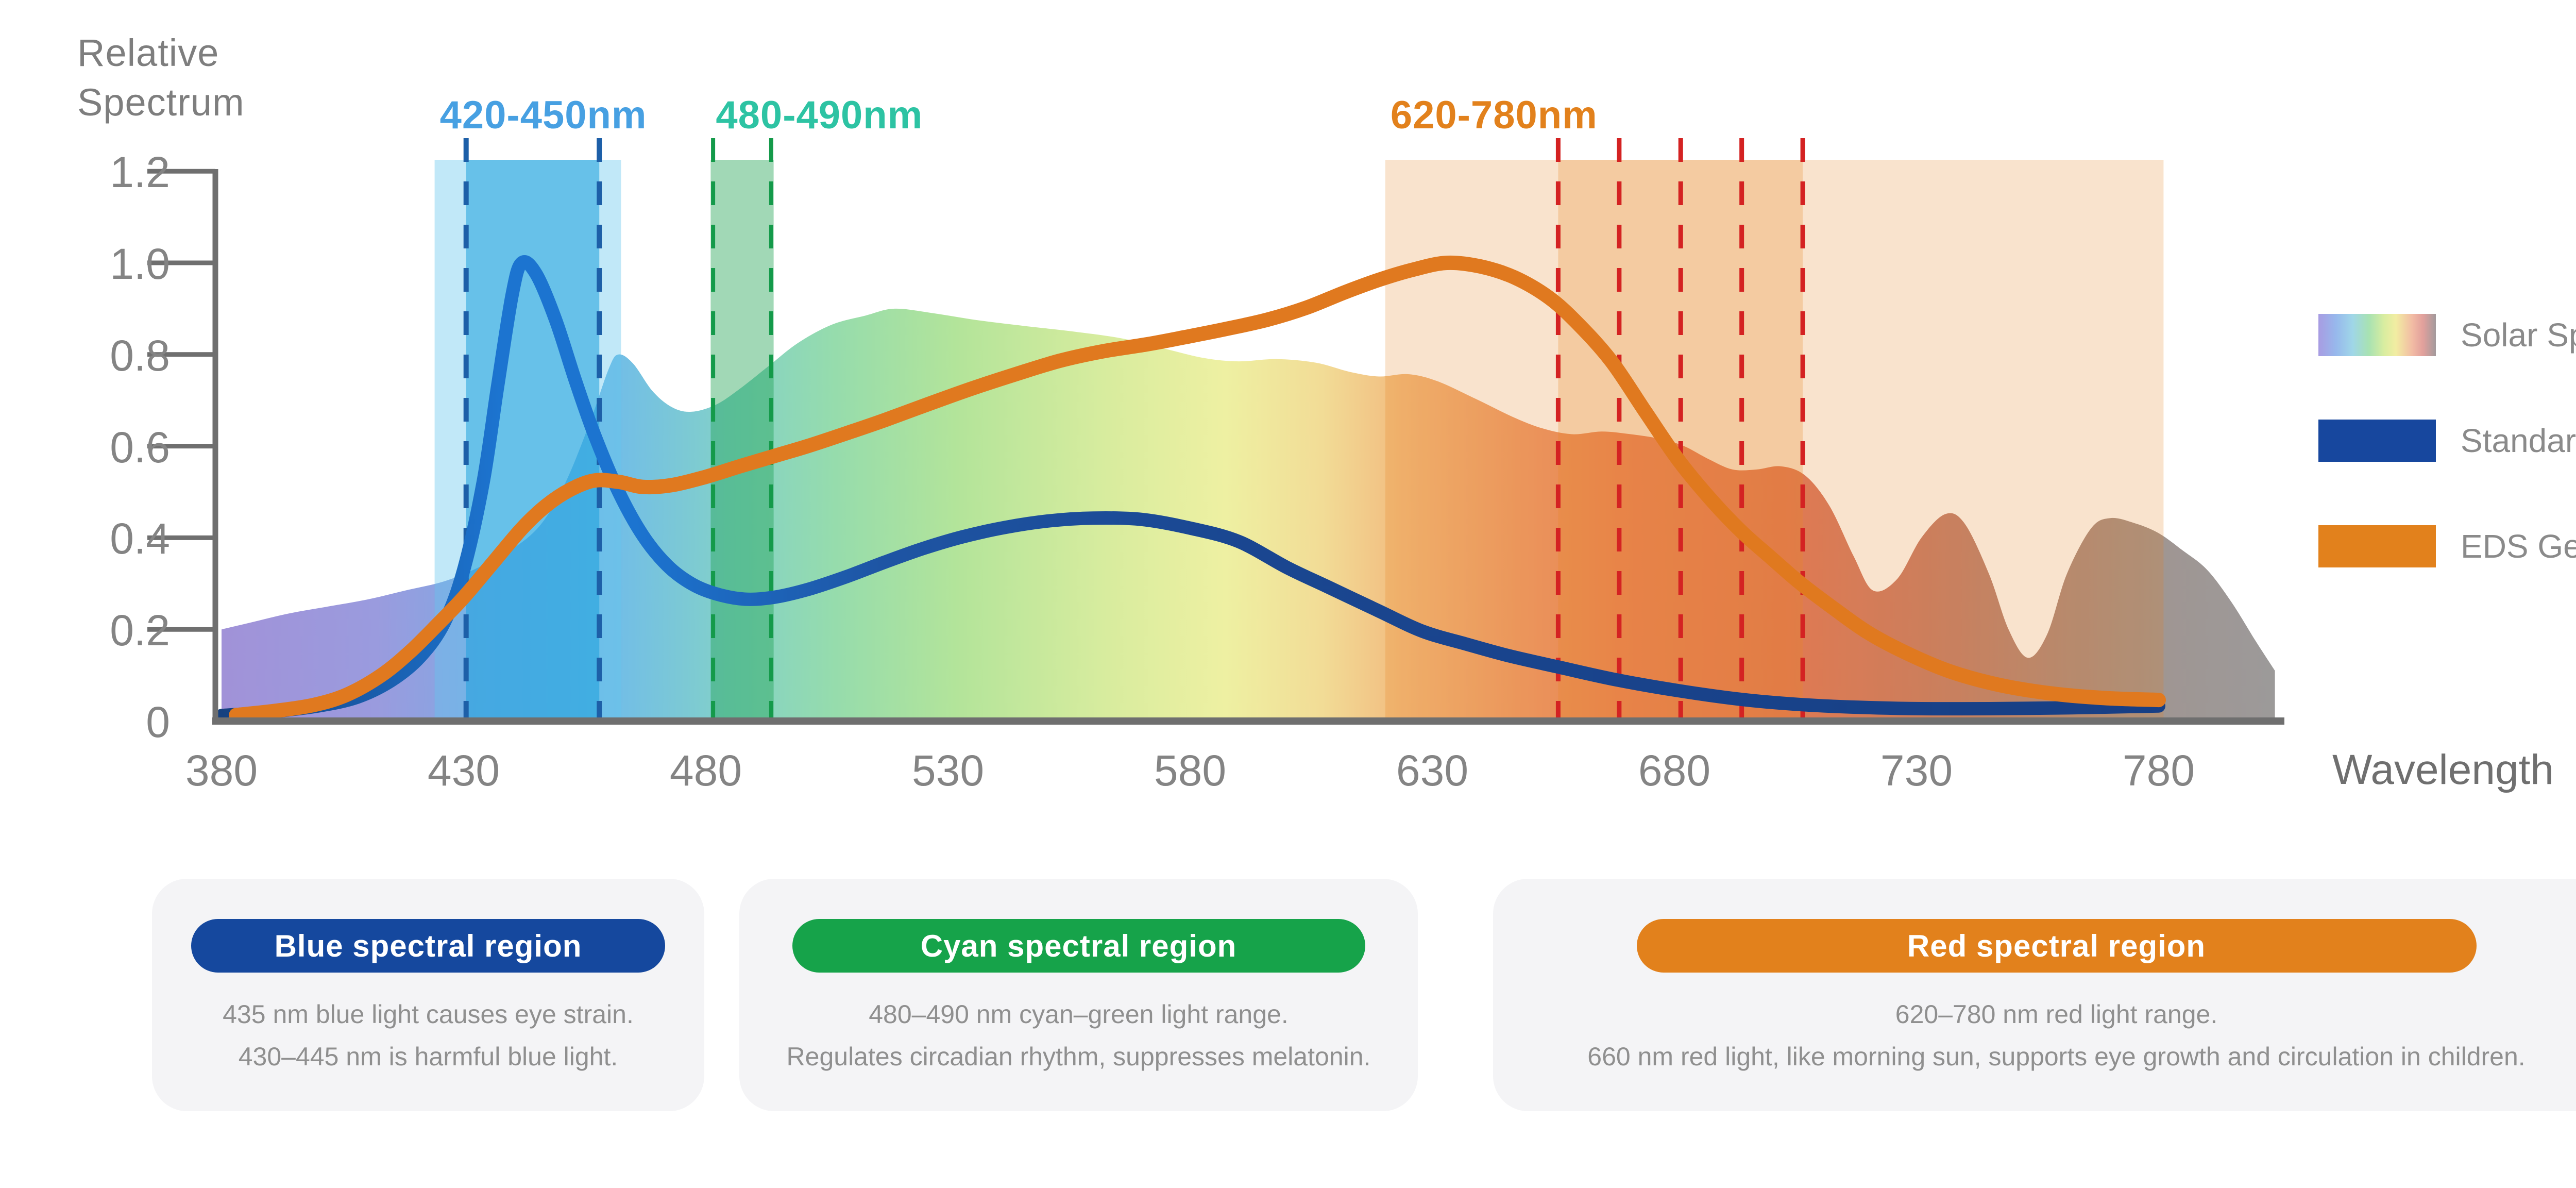  What do you see at coordinates (140, 355) in the screenshot?
I see `y-tick-label: 0.8` at bounding box center [140, 355].